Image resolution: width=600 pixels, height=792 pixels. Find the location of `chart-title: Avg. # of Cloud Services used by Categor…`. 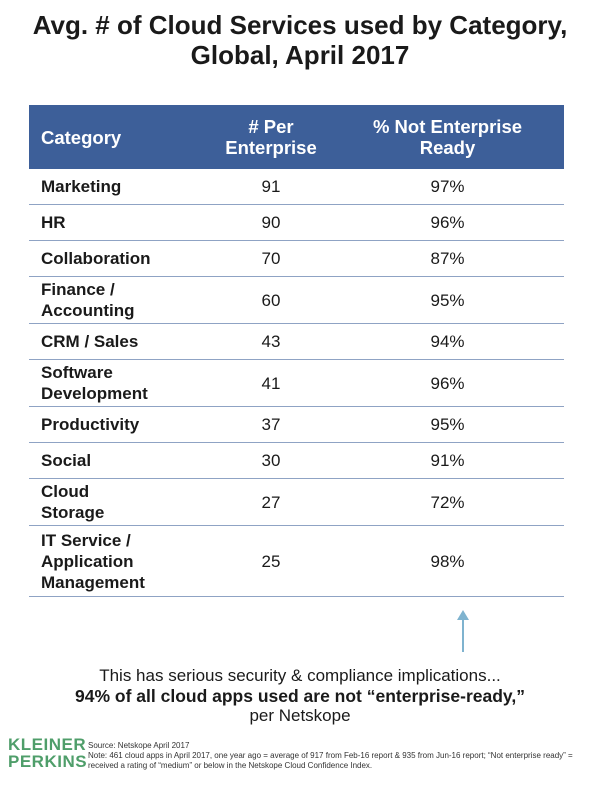

chart-title: Avg. # of Cloud Services used by Categor… is located at coordinates (300, 40).